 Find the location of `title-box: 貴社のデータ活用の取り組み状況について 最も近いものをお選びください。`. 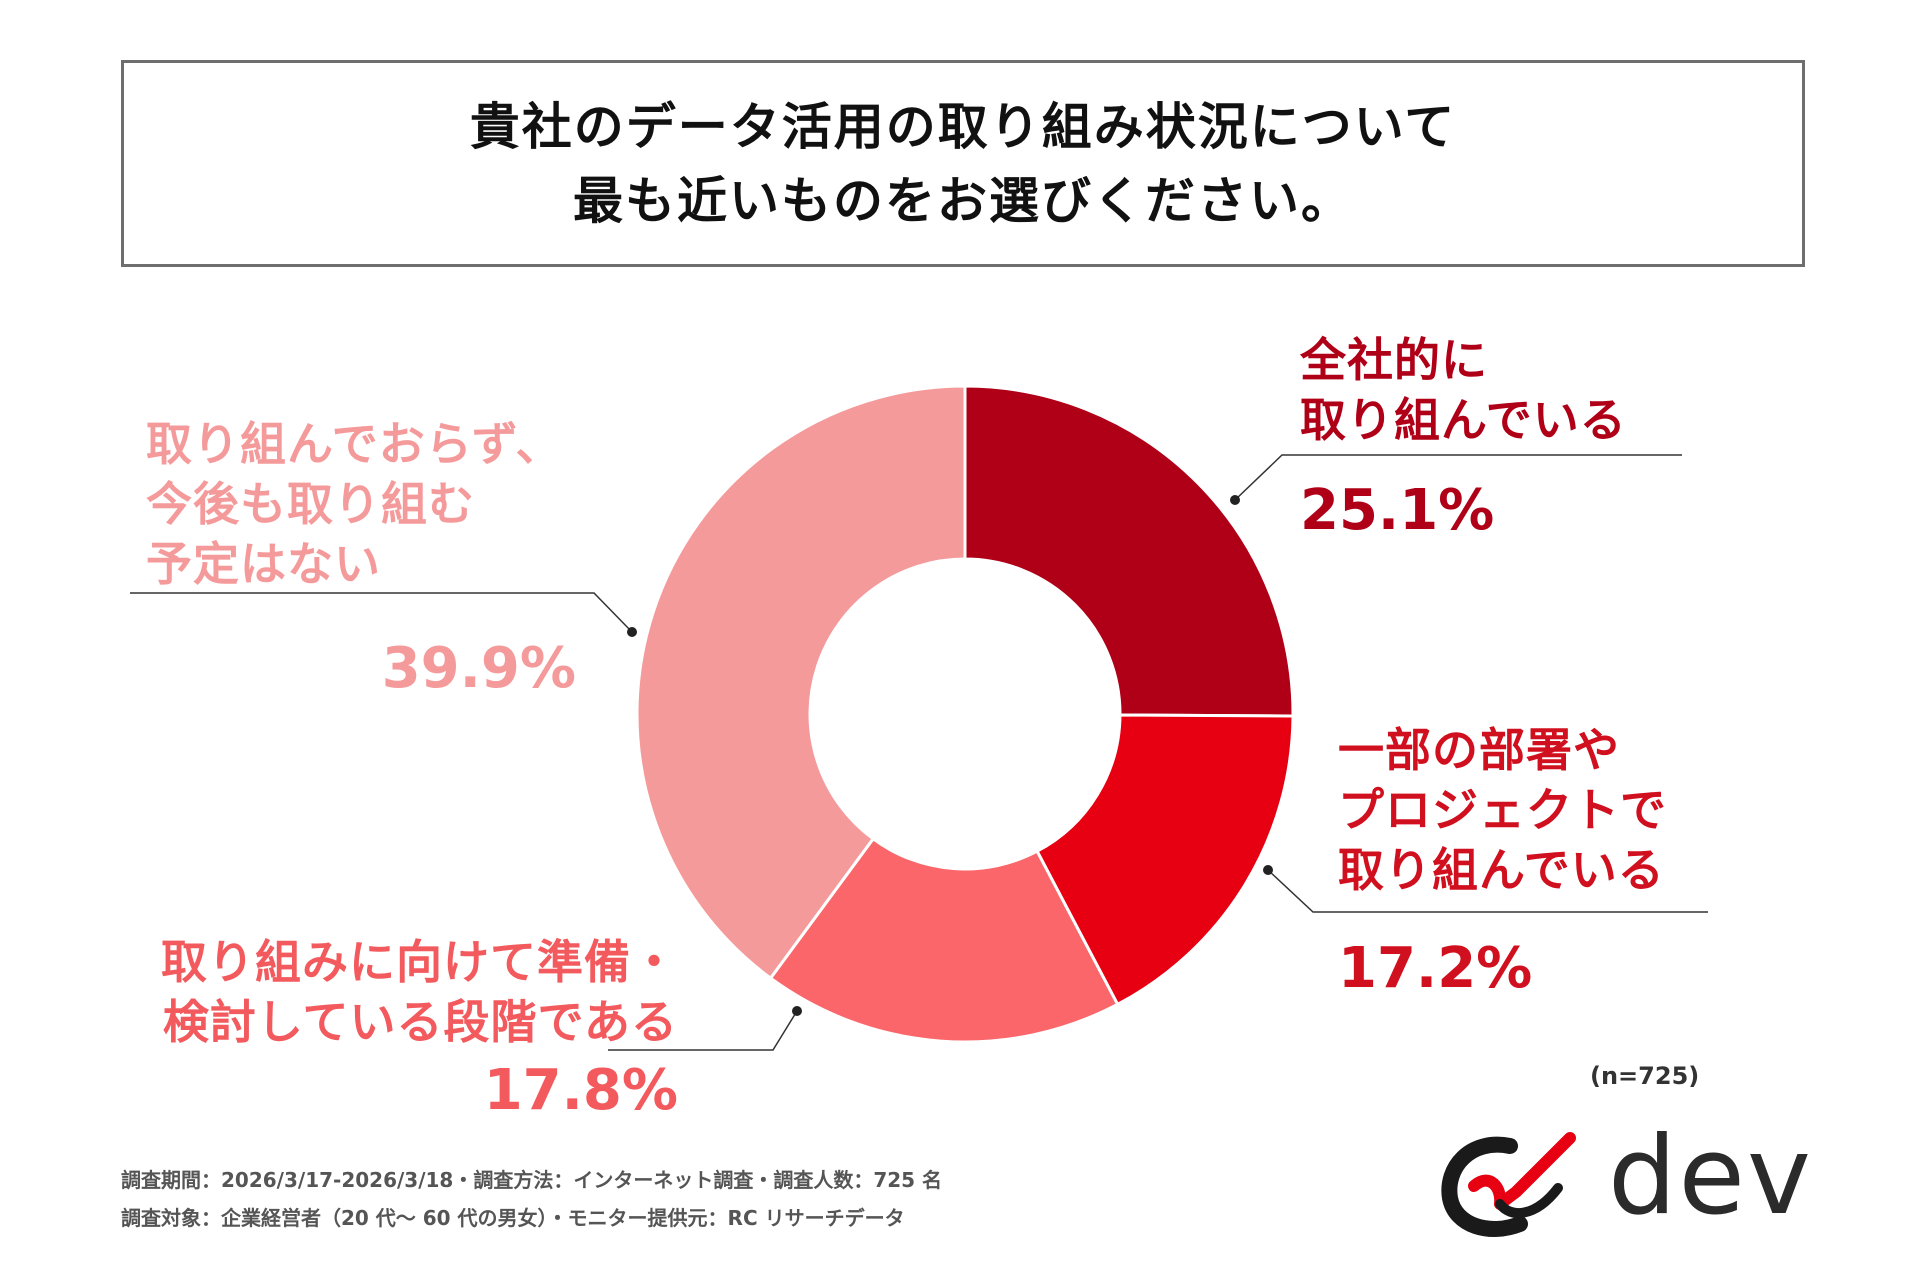

title-box: 貴社のデータ活用の取り組み状況について 最も近いものをお選びください。 is located at coordinates (963, 163).